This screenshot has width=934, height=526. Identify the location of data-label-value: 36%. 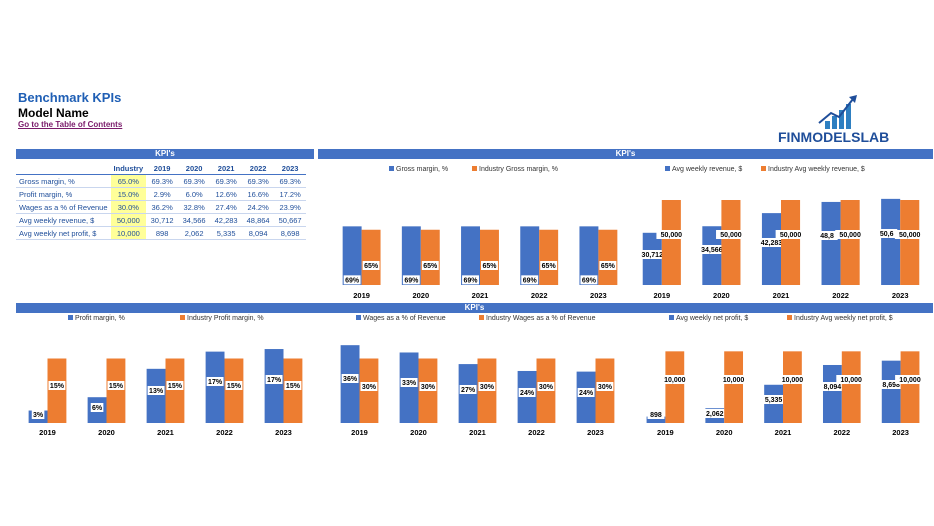
(350, 379).